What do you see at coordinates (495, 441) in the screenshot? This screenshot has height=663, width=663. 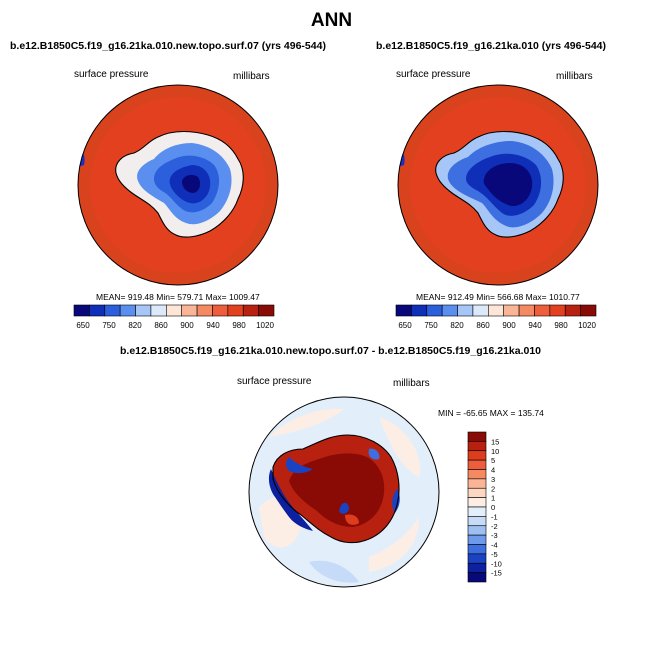 I see `colorbar-tick-label: 15` at bounding box center [495, 441].